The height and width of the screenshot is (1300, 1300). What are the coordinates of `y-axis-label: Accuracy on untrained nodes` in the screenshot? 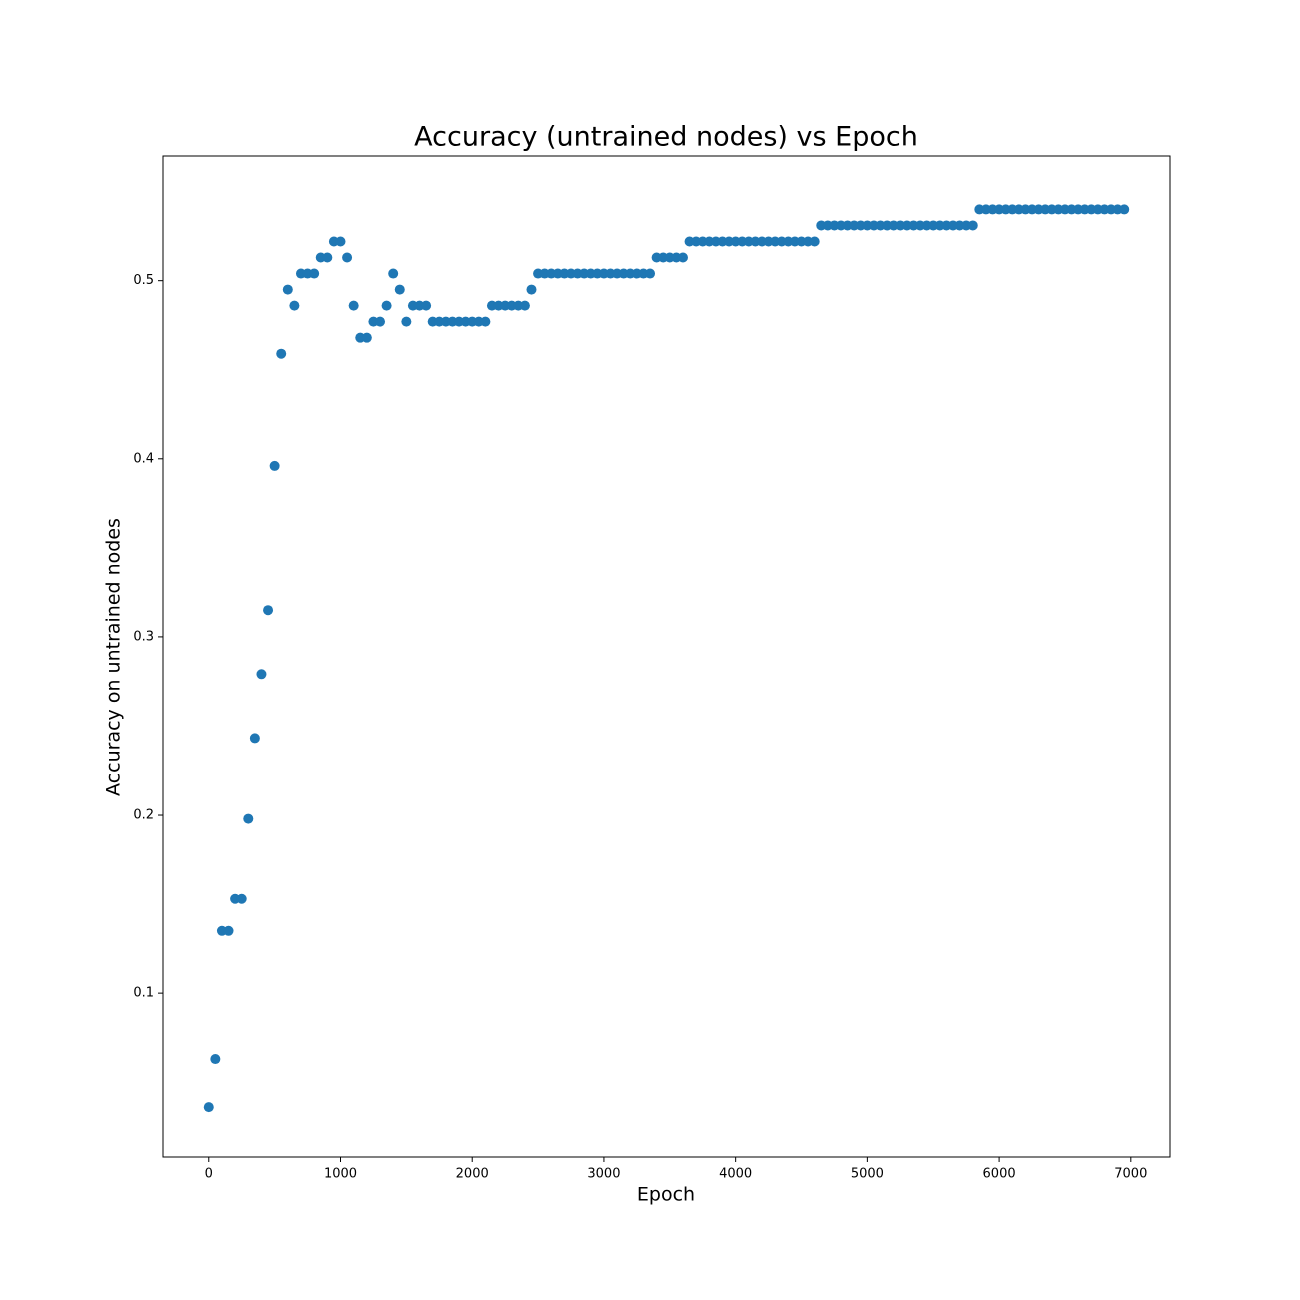 It's located at (114, 657).